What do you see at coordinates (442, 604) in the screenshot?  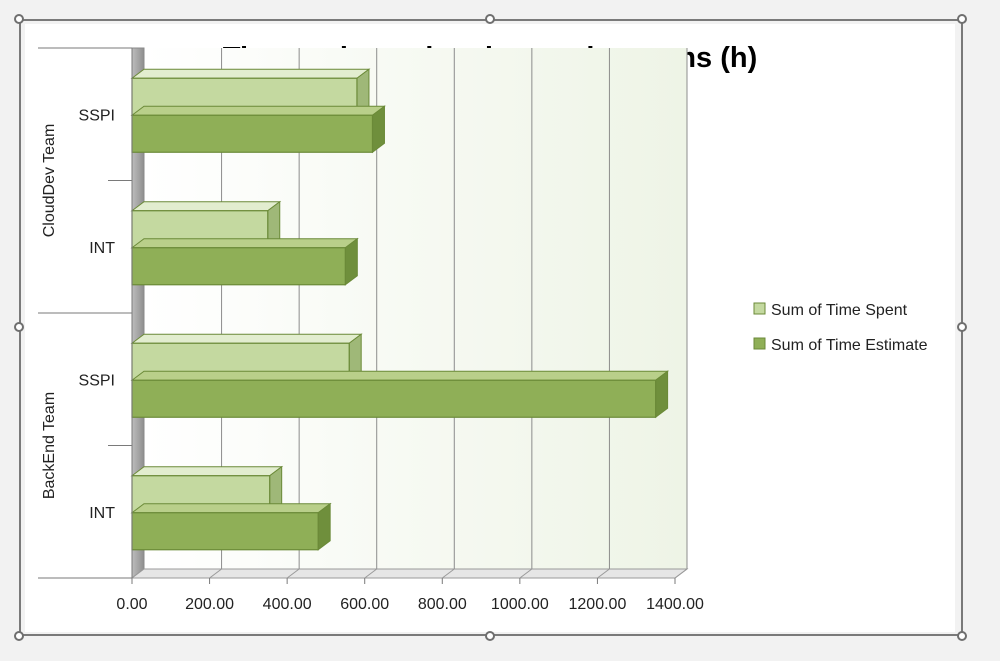 I see `x-tick-label: 800.00` at bounding box center [442, 604].